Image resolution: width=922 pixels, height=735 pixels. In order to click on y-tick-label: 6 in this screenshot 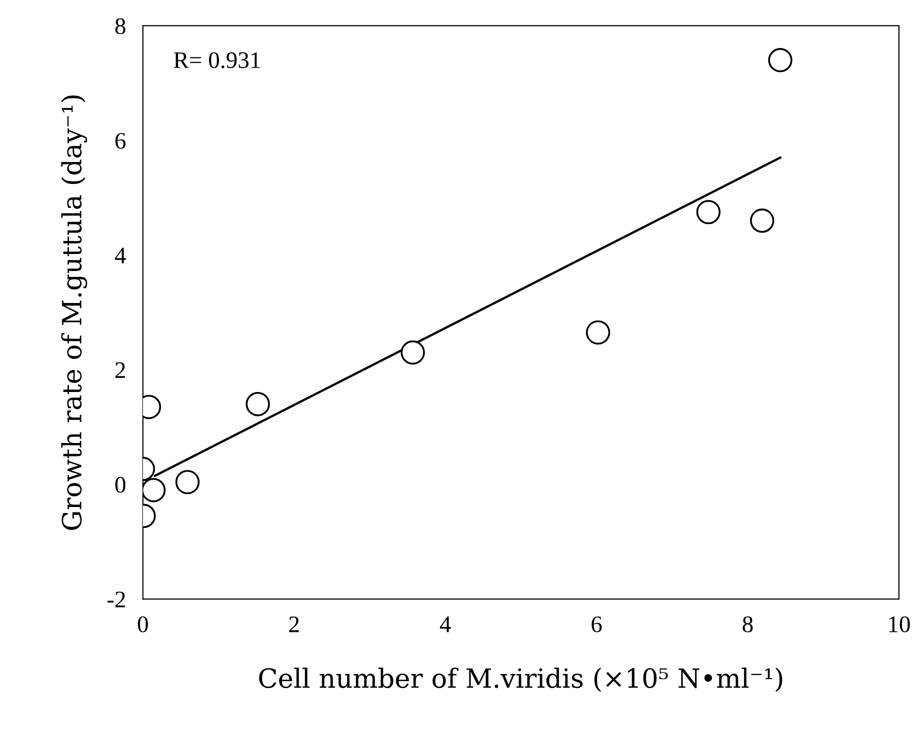, I will do `click(120, 140)`.